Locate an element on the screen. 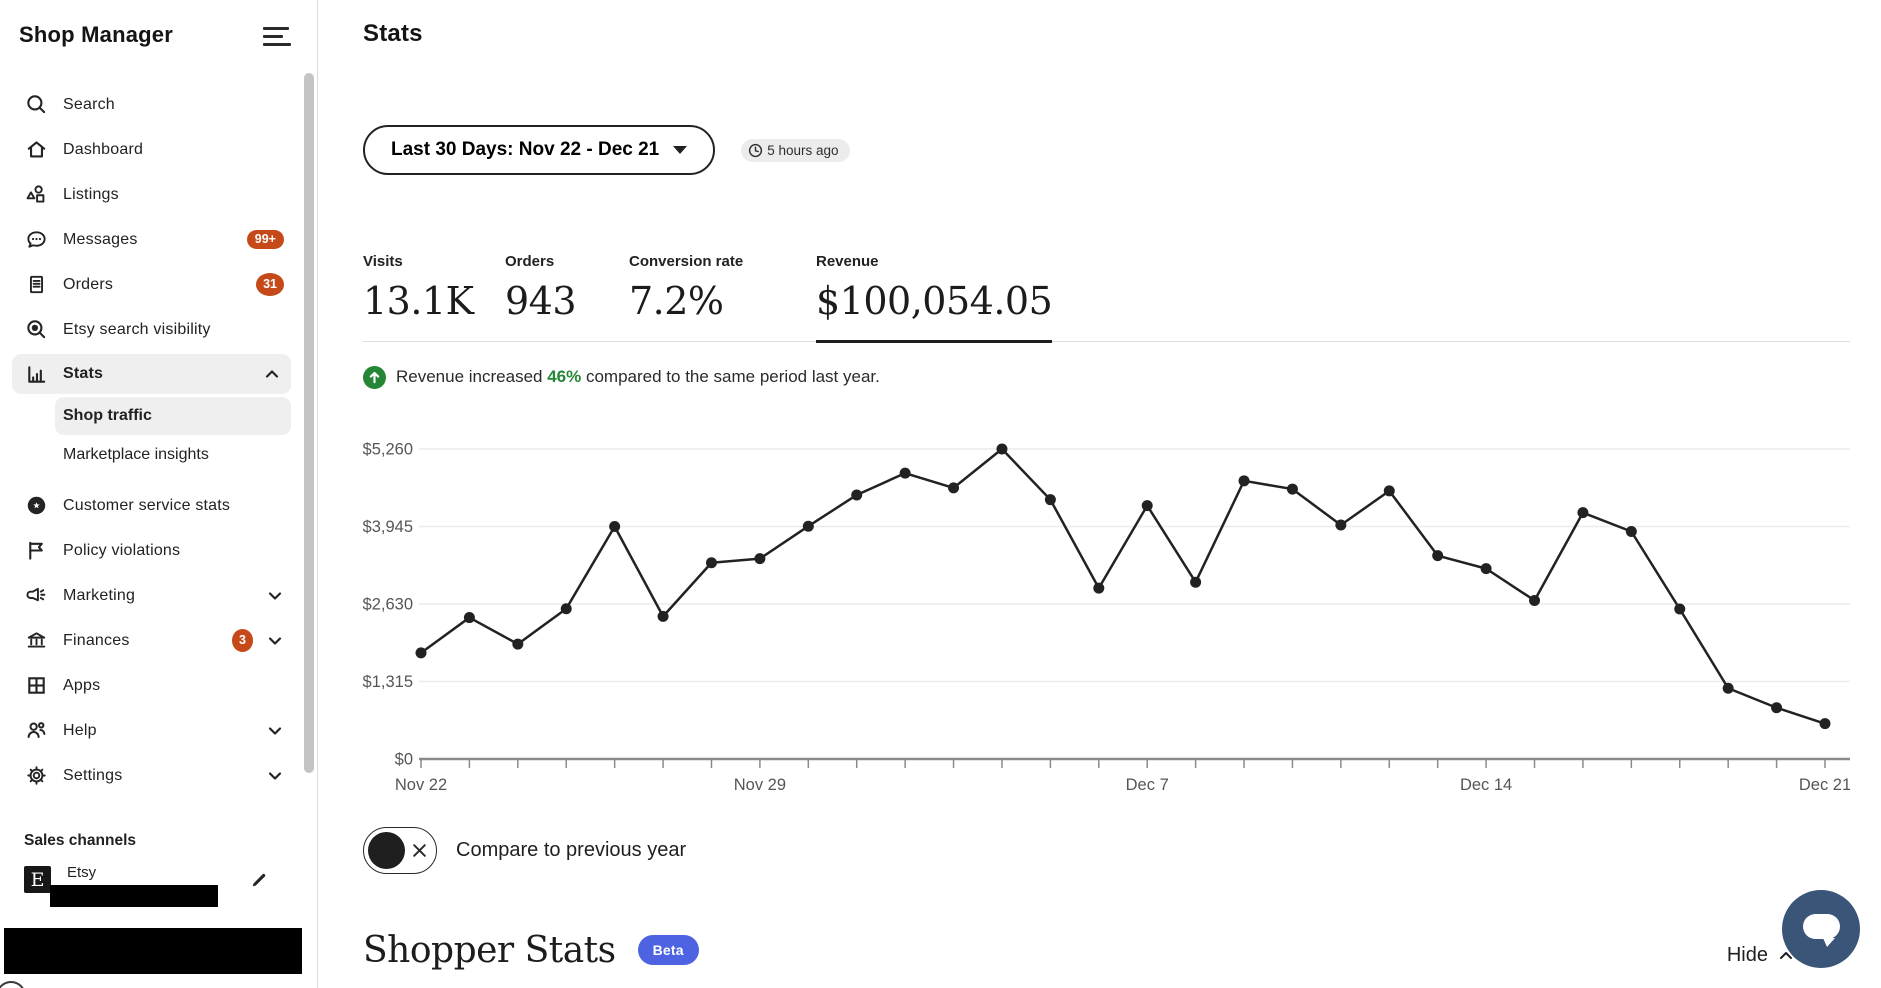 This screenshot has width=1881, height=988. grid-icon is located at coordinates (36, 686).